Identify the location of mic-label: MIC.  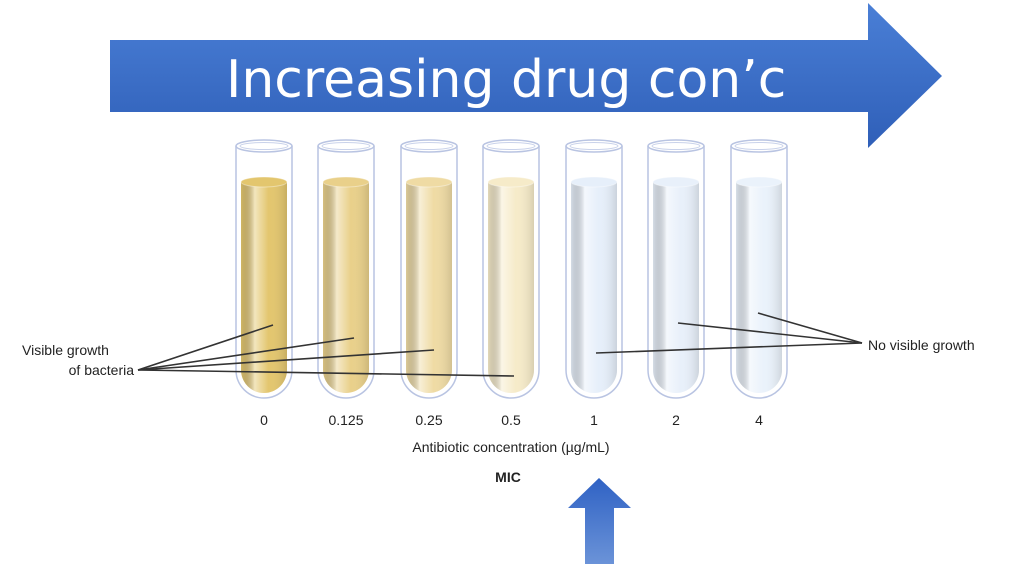
(508, 477).